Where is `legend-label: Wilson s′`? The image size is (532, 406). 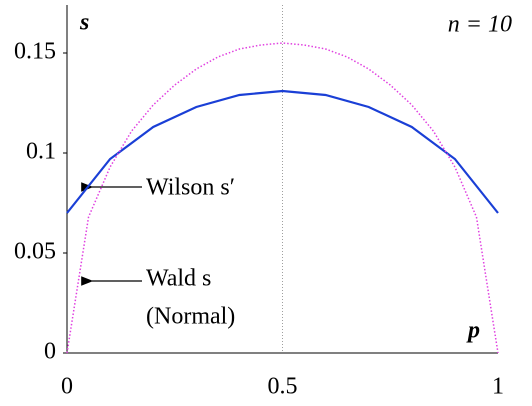 legend-label: Wilson s′ is located at coordinates (190, 188).